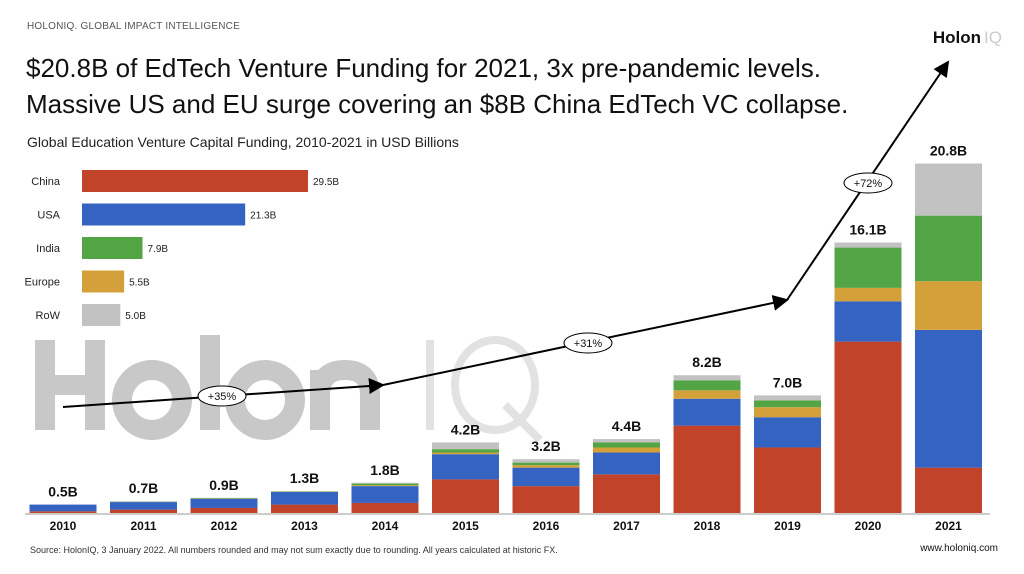 This screenshot has height=574, width=1024. Describe the element at coordinates (135, 316) in the screenshot. I see `hbar-value-label: 5.0B` at that location.